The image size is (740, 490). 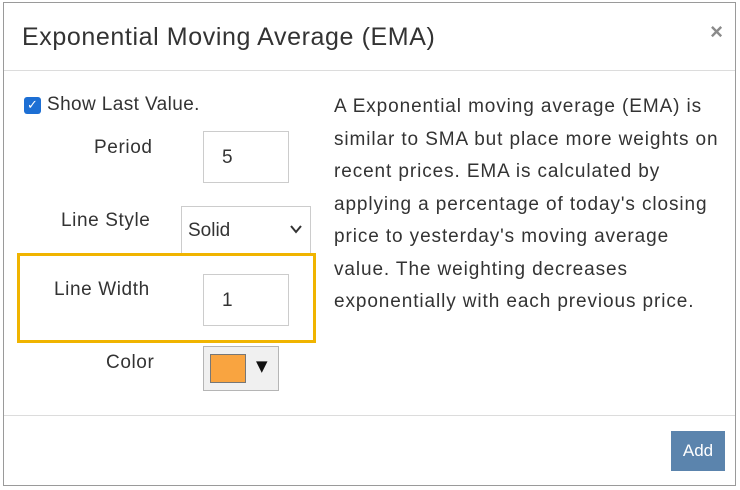 I want to click on close-icon: ×, so click(x=716, y=31).